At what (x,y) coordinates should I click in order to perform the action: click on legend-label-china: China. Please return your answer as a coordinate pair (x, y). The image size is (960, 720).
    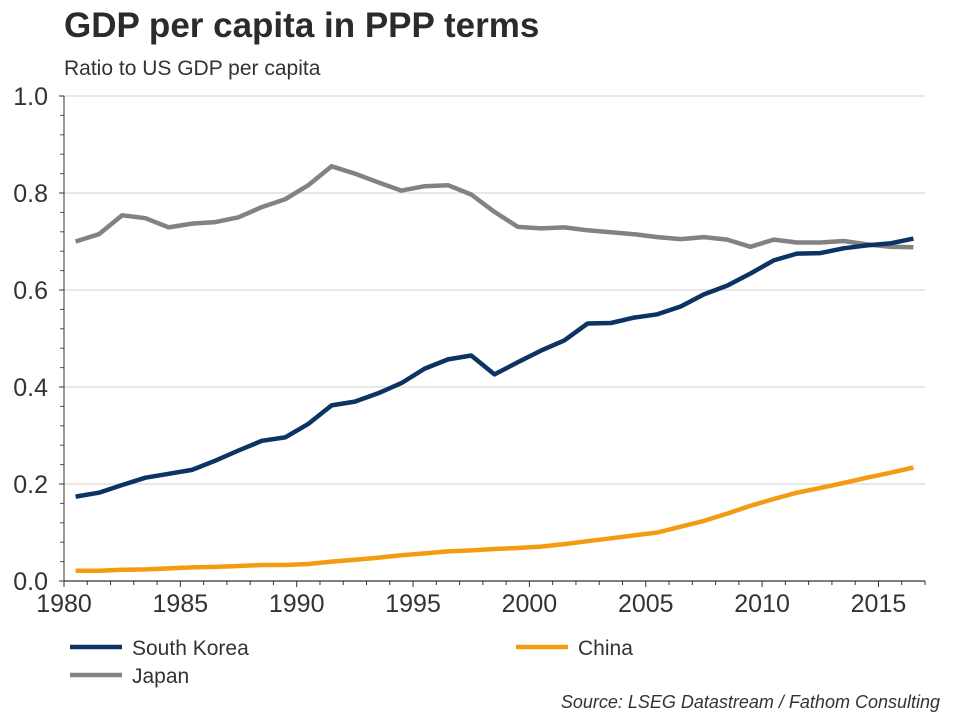
    Looking at the image, I should click on (605, 648).